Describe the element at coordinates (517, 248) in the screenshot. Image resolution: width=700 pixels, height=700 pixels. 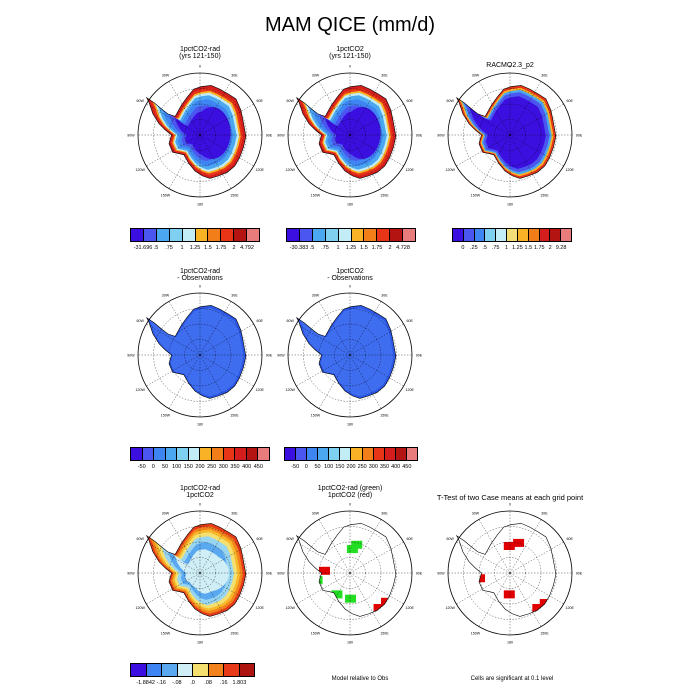
I see `colorbar-tick-label: 1.25` at that location.